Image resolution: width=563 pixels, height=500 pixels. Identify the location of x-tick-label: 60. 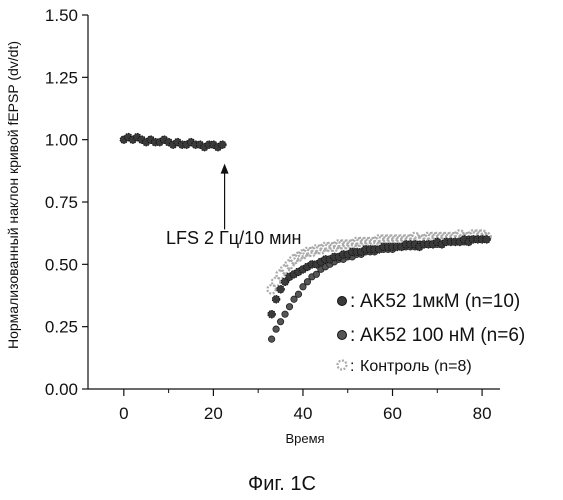
(392, 413).